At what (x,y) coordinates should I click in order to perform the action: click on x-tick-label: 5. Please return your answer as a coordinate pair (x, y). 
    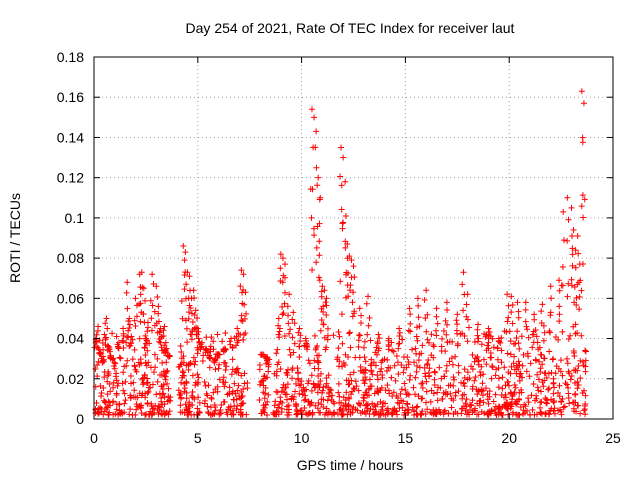
    Looking at the image, I should click on (198, 438).